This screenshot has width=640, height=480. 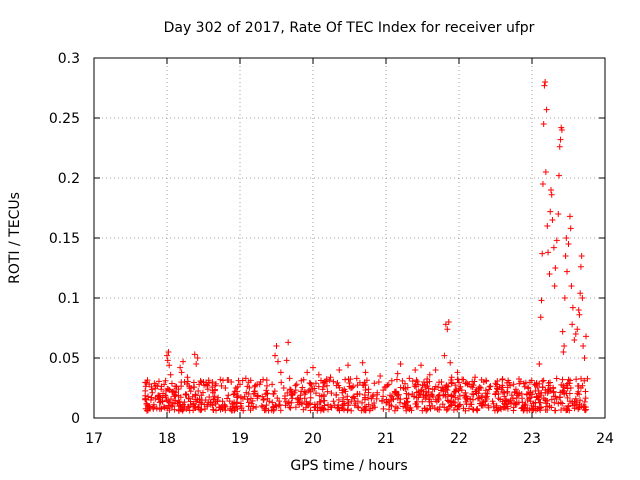 What do you see at coordinates (69, 179) in the screenshot?
I see `y-tick-label: 0.2` at bounding box center [69, 179].